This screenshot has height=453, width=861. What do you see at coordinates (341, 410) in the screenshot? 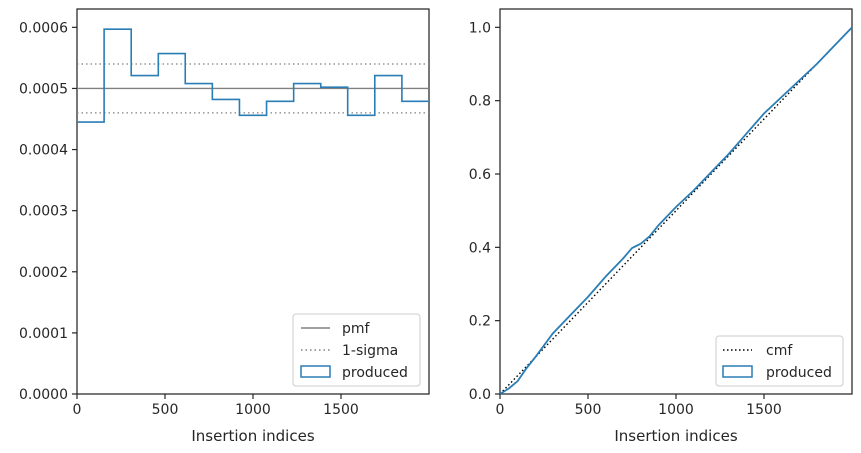
I see `histogram-x-tick-label: 1500` at bounding box center [341, 410].